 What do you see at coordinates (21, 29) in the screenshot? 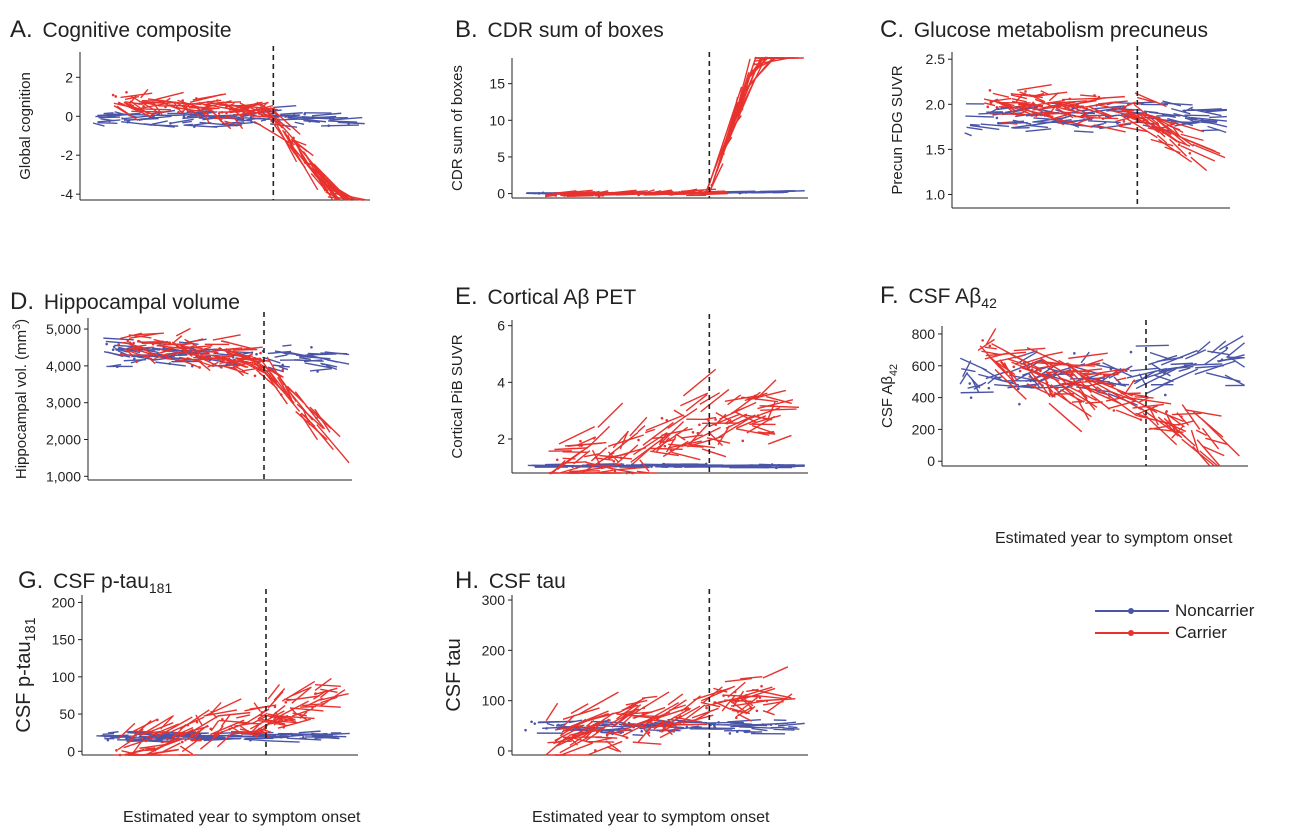
I see `panel-letter: A.` at bounding box center [21, 29].